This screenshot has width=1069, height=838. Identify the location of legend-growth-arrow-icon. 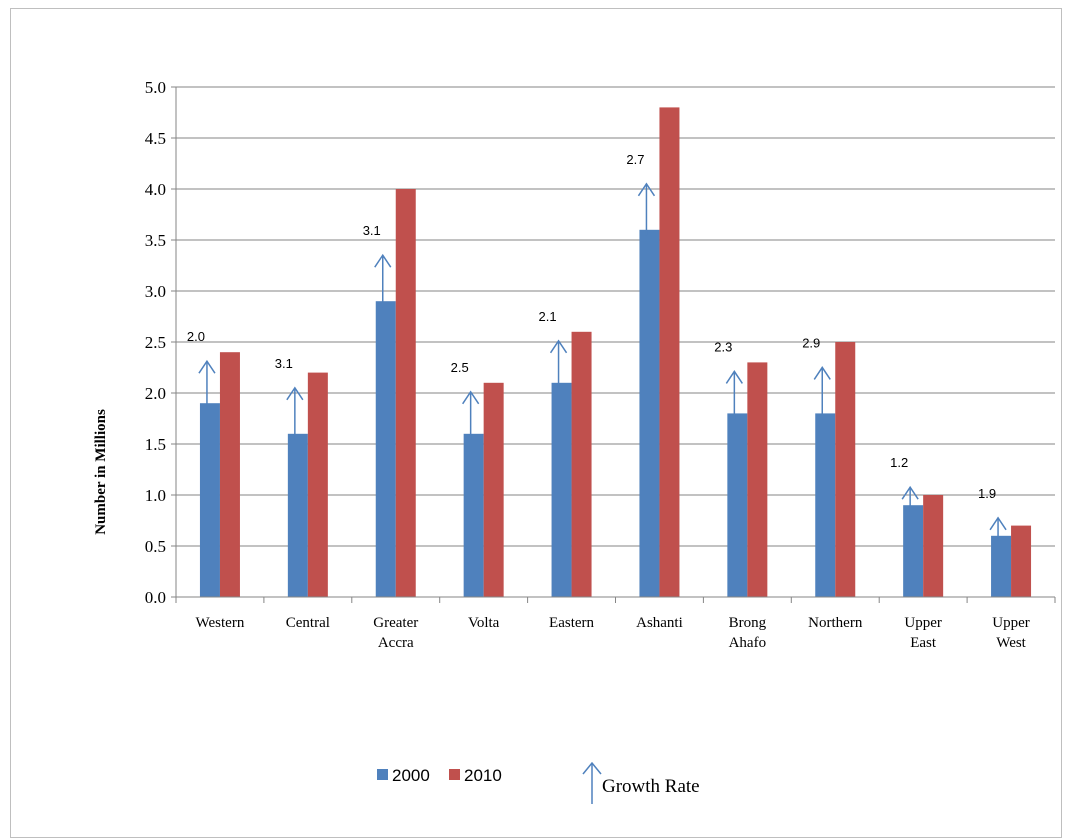
(592, 782).